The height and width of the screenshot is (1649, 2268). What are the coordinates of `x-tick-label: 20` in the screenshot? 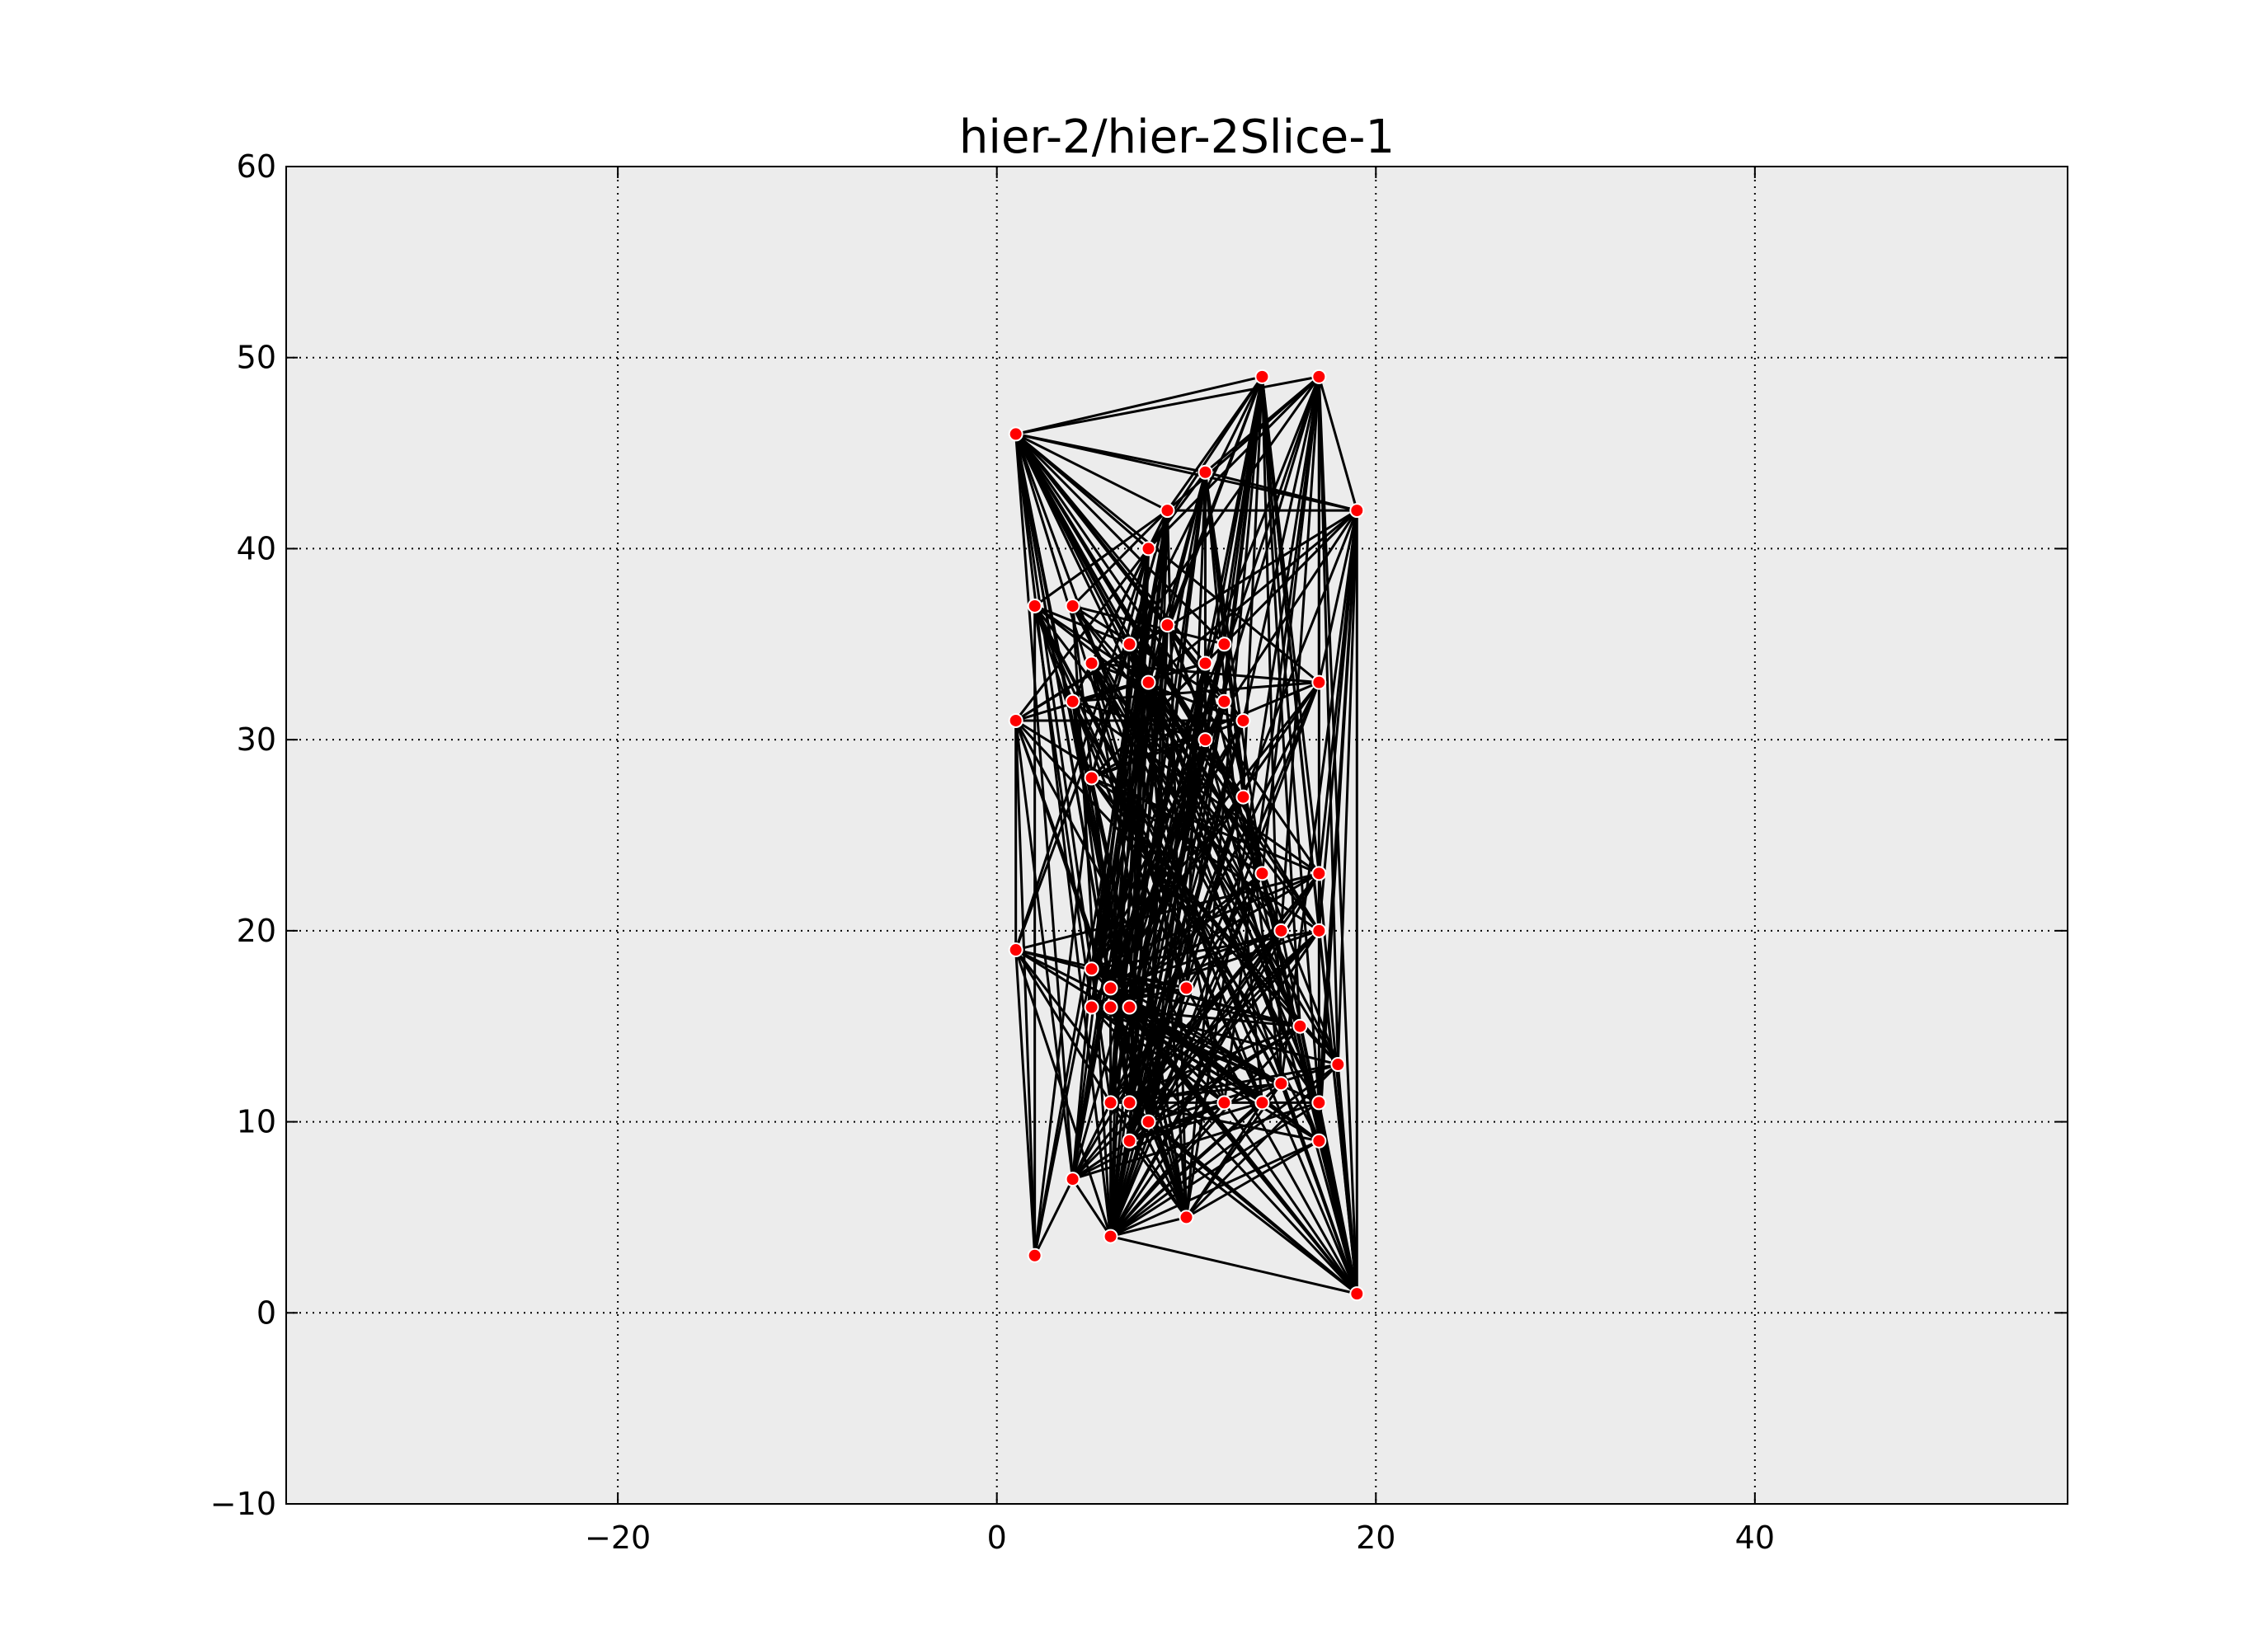 It's located at (1375, 1538).